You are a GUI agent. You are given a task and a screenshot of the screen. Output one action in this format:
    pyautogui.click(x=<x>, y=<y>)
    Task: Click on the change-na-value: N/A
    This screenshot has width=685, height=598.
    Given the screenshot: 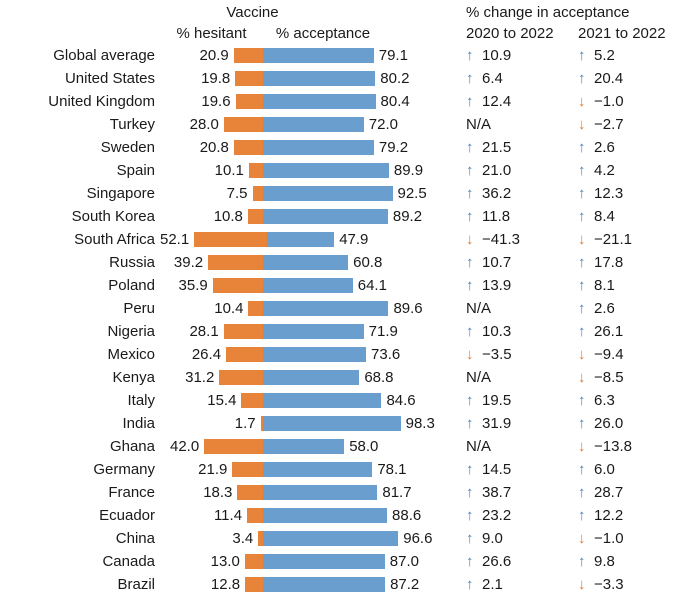 What is the action you would take?
    pyautogui.click(x=479, y=446)
    